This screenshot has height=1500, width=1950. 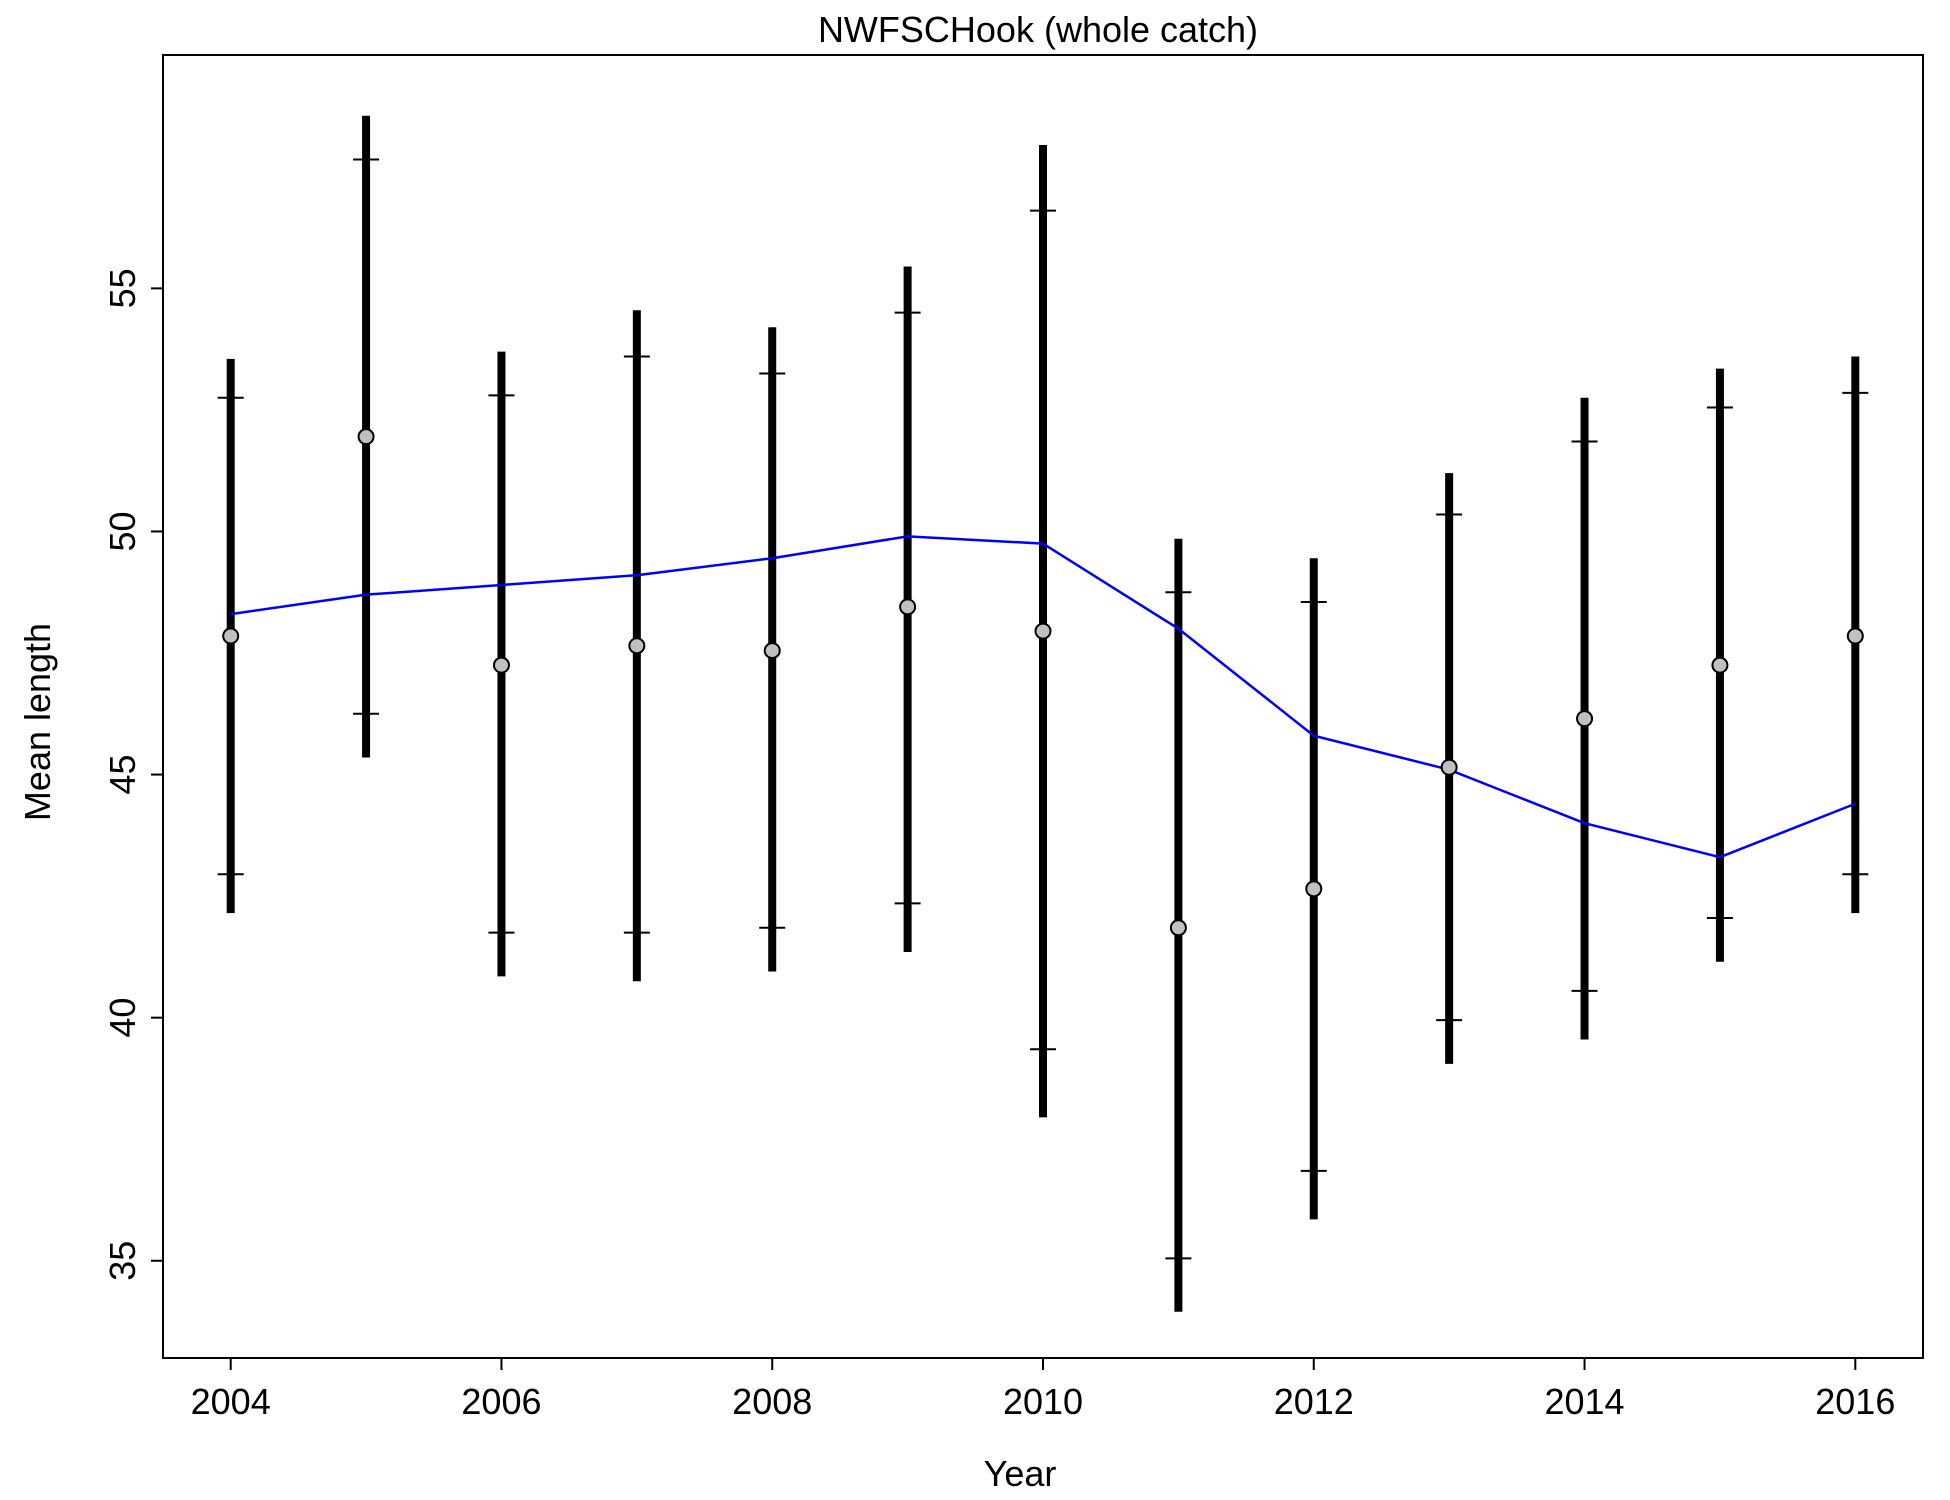 What do you see at coordinates (1855, 1401) in the screenshot?
I see `x-tick-label-2016: 2016` at bounding box center [1855, 1401].